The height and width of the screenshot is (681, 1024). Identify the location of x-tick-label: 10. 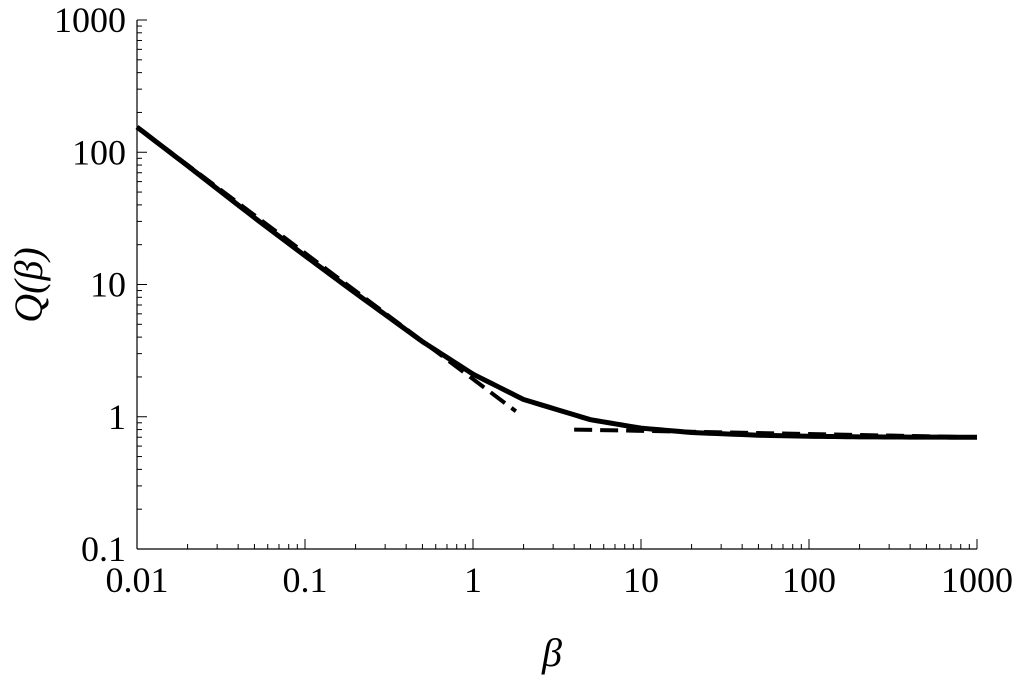
(641, 580).